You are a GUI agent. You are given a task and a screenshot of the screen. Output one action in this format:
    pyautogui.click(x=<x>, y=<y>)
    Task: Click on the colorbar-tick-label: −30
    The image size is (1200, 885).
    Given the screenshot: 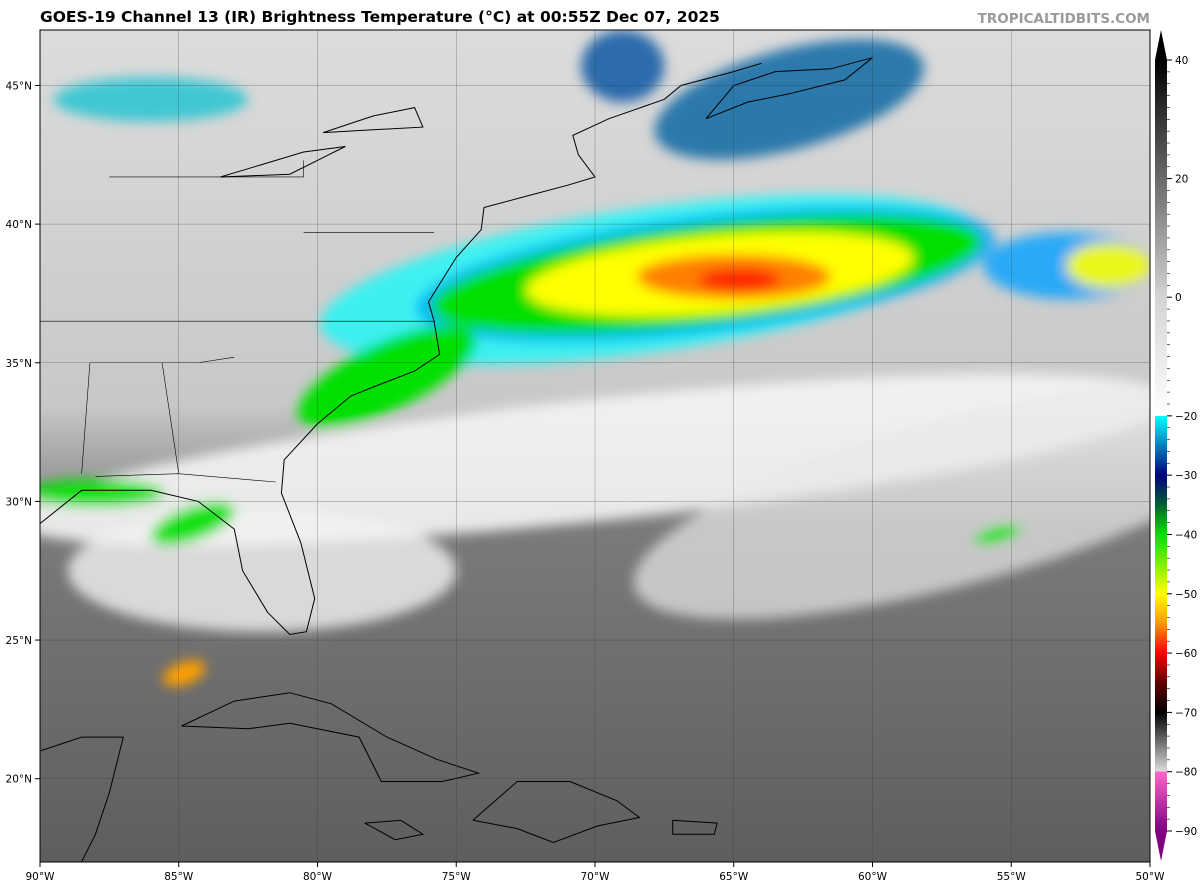 What is the action you would take?
    pyautogui.click(x=1186, y=476)
    